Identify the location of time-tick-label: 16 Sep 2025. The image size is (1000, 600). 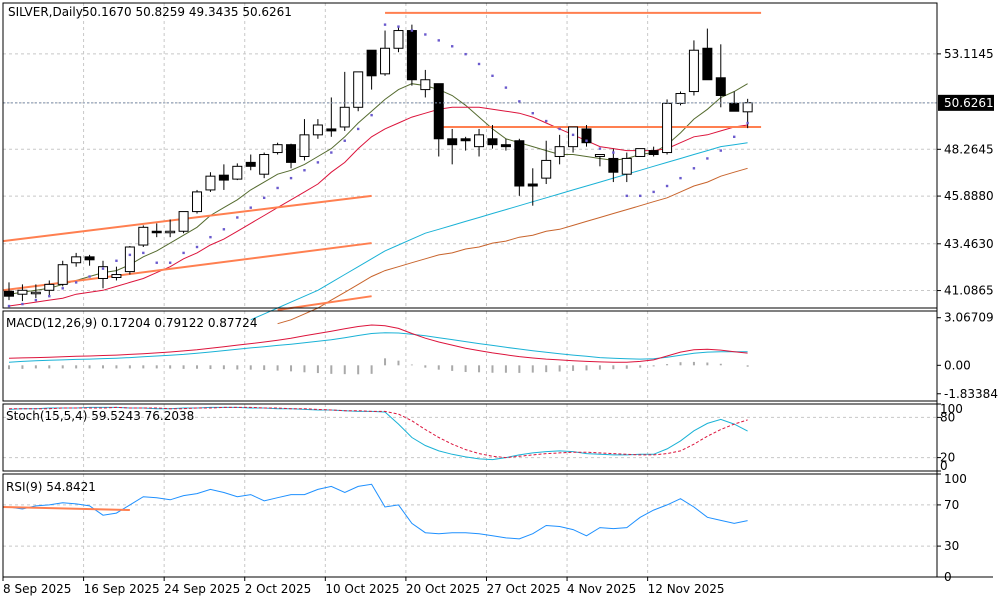
(122, 589).